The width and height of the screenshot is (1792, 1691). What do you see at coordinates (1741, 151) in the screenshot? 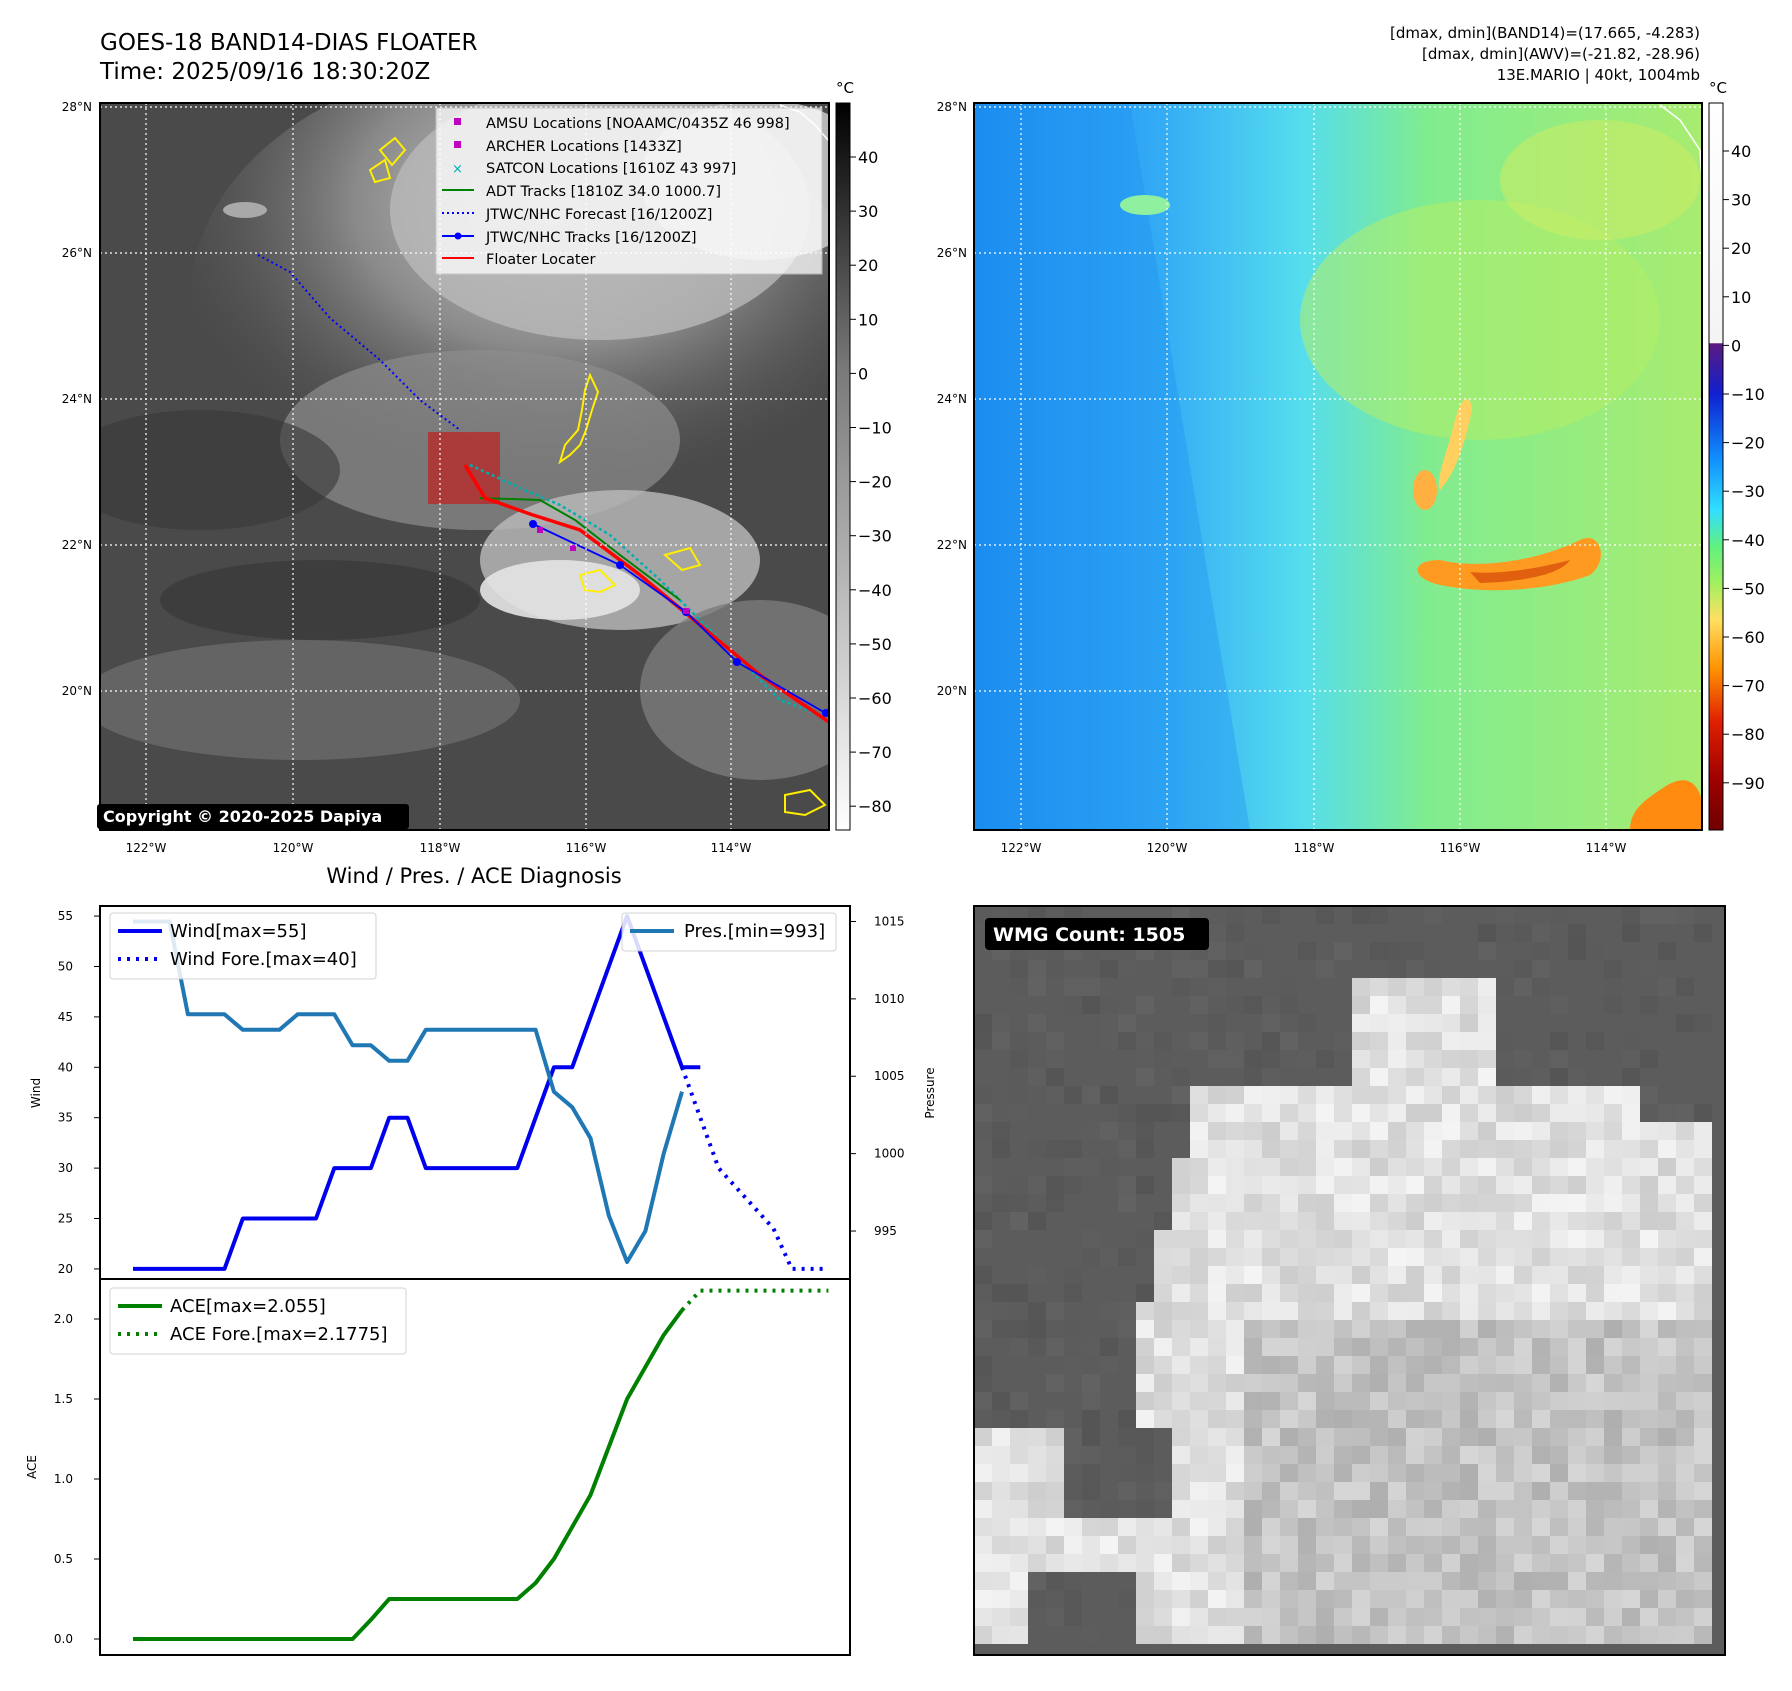
I see `wv-colorbar-label: 40` at bounding box center [1741, 151].